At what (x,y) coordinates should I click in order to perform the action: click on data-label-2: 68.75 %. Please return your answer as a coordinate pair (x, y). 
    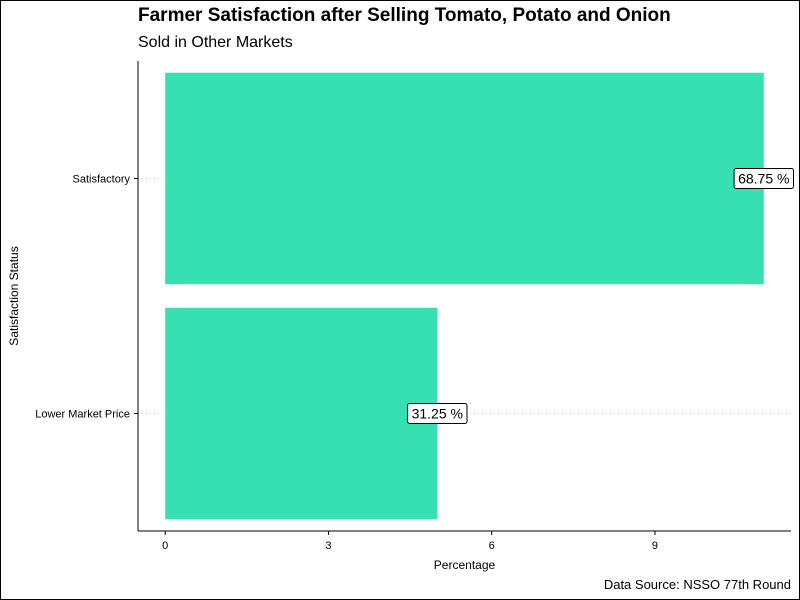
    Looking at the image, I should click on (763, 179).